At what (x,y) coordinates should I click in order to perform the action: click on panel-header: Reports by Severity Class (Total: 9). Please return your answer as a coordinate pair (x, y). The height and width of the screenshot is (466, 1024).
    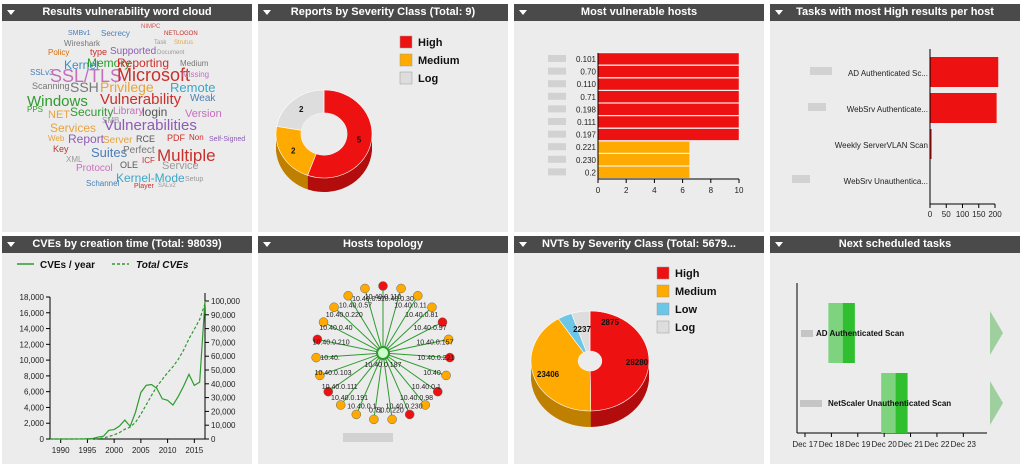
    Looking at the image, I should click on (383, 12).